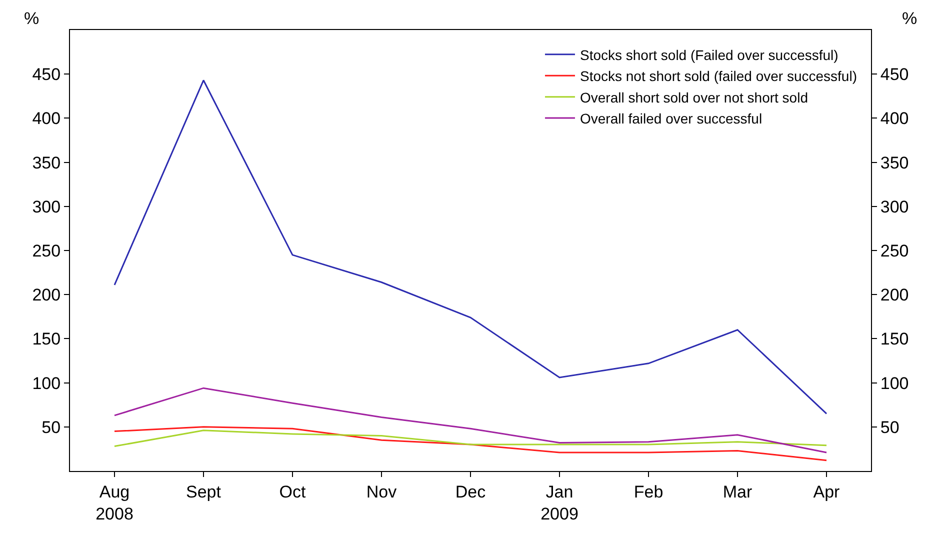  Describe the element at coordinates (32, 18) in the screenshot. I see `y-axis-title: %` at that location.